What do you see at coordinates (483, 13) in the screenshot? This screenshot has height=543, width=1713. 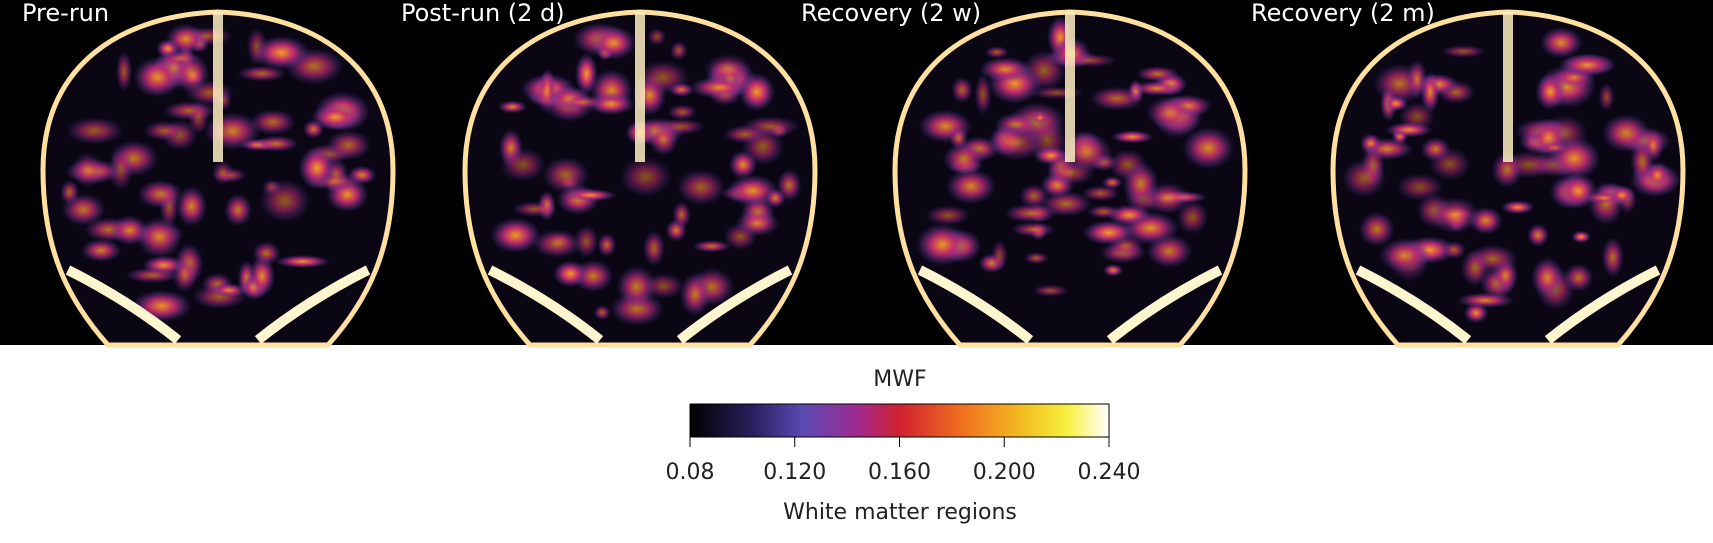 I see `panel-title: Post-run (2 d)` at bounding box center [483, 13].